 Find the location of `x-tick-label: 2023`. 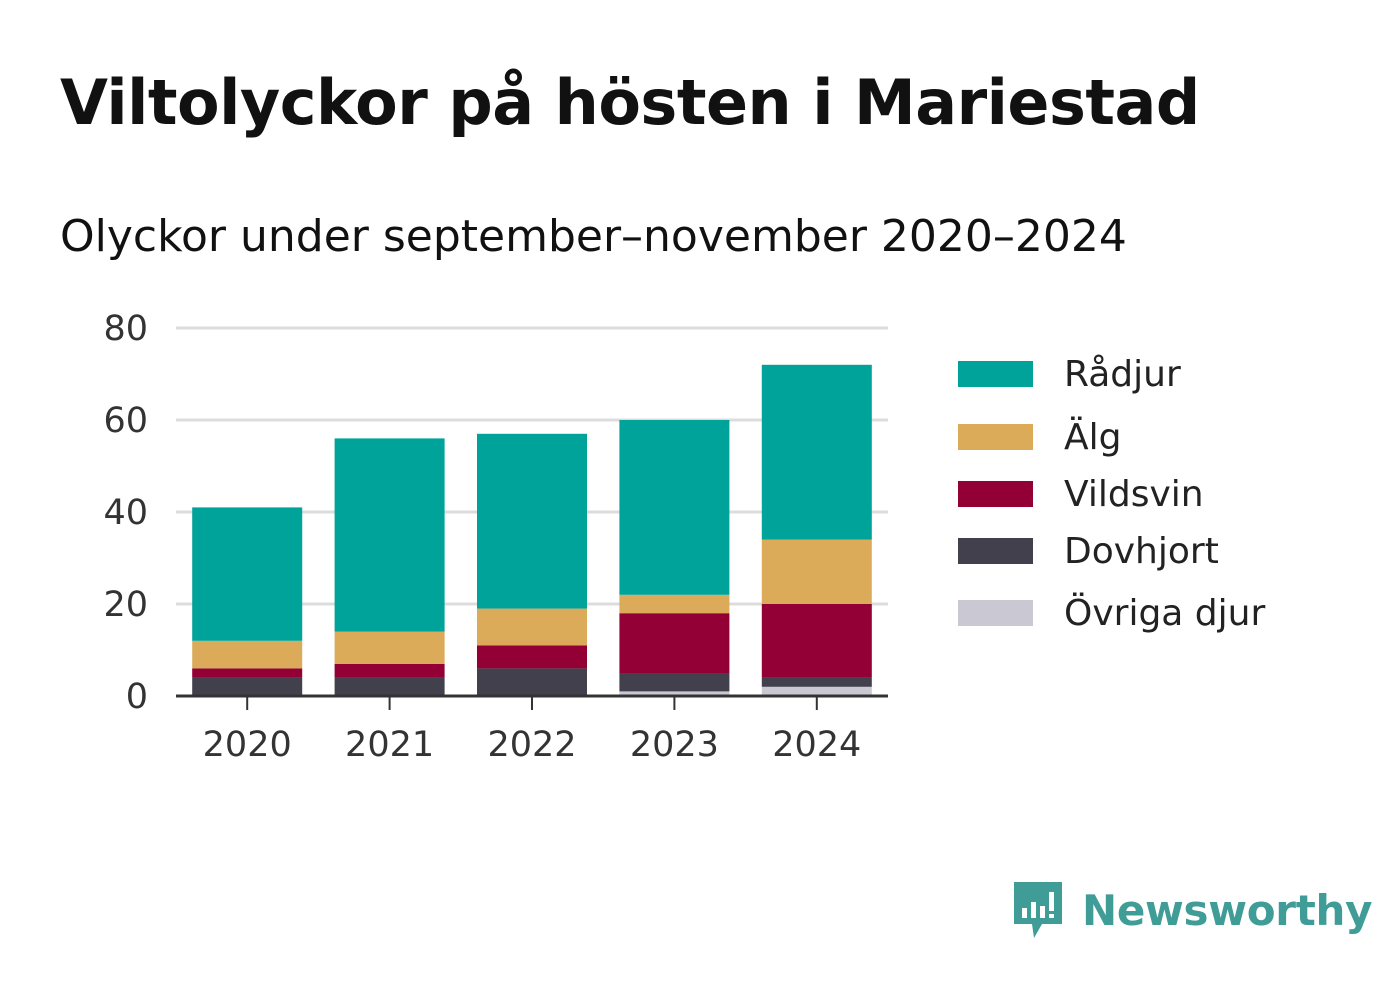

x-tick-label: 2023 is located at coordinates (674, 745).